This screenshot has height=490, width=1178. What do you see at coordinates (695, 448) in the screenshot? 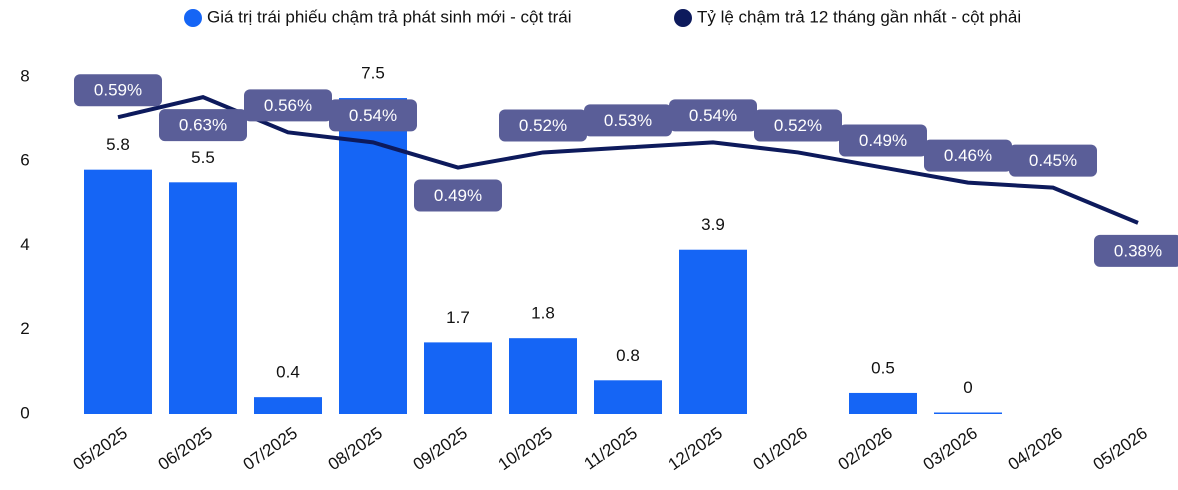
I see `x-tick-label: 12/2025` at bounding box center [695, 448].